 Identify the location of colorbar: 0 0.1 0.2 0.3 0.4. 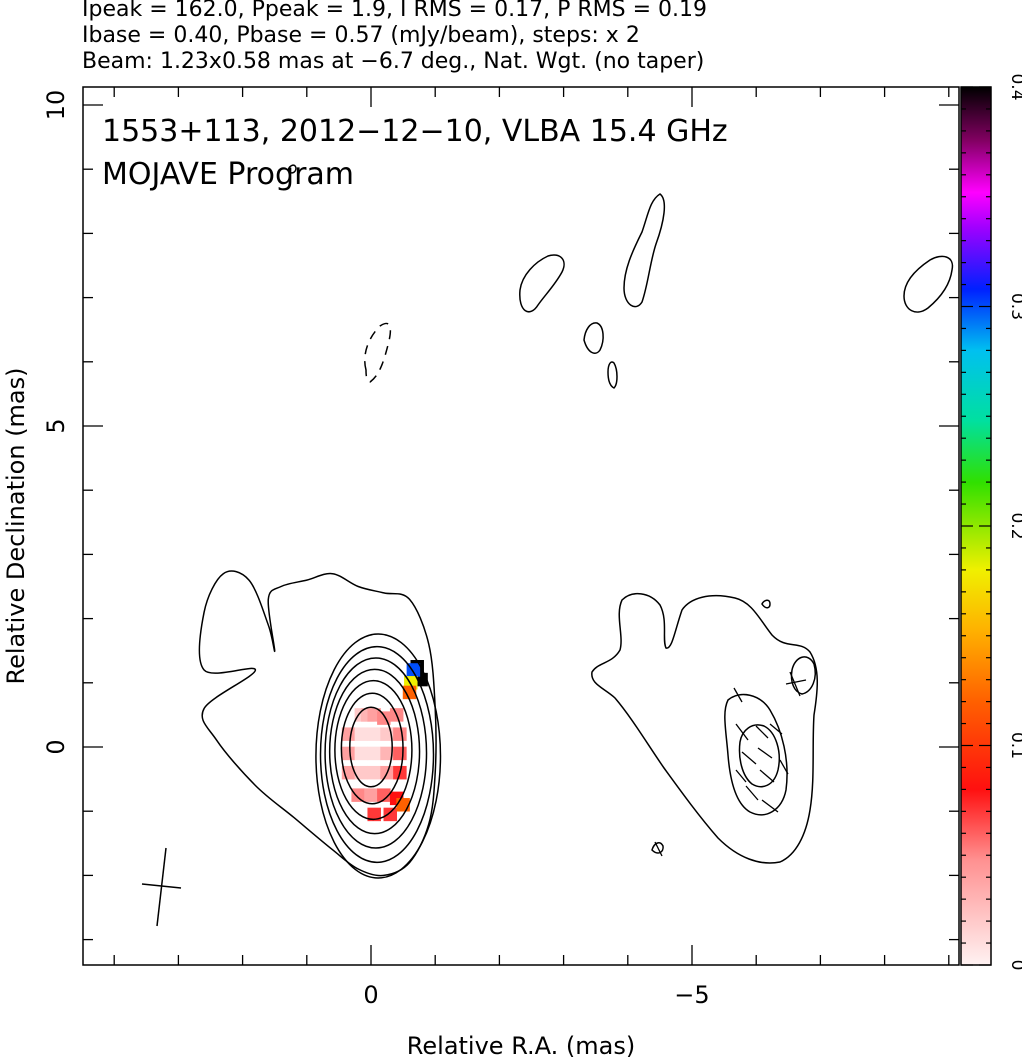
(991, 522).